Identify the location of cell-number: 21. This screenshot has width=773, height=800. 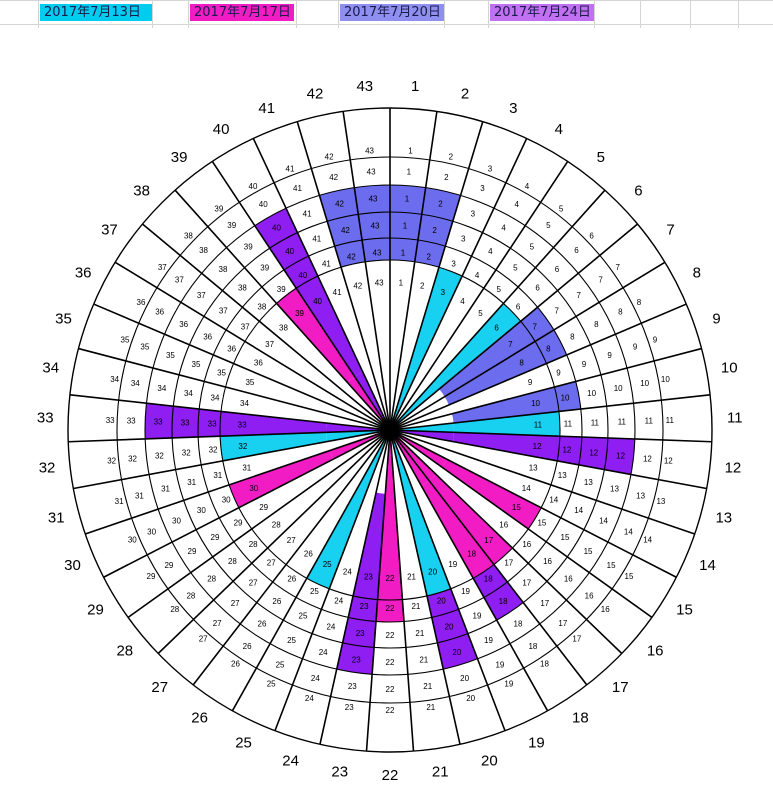
(430, 707).